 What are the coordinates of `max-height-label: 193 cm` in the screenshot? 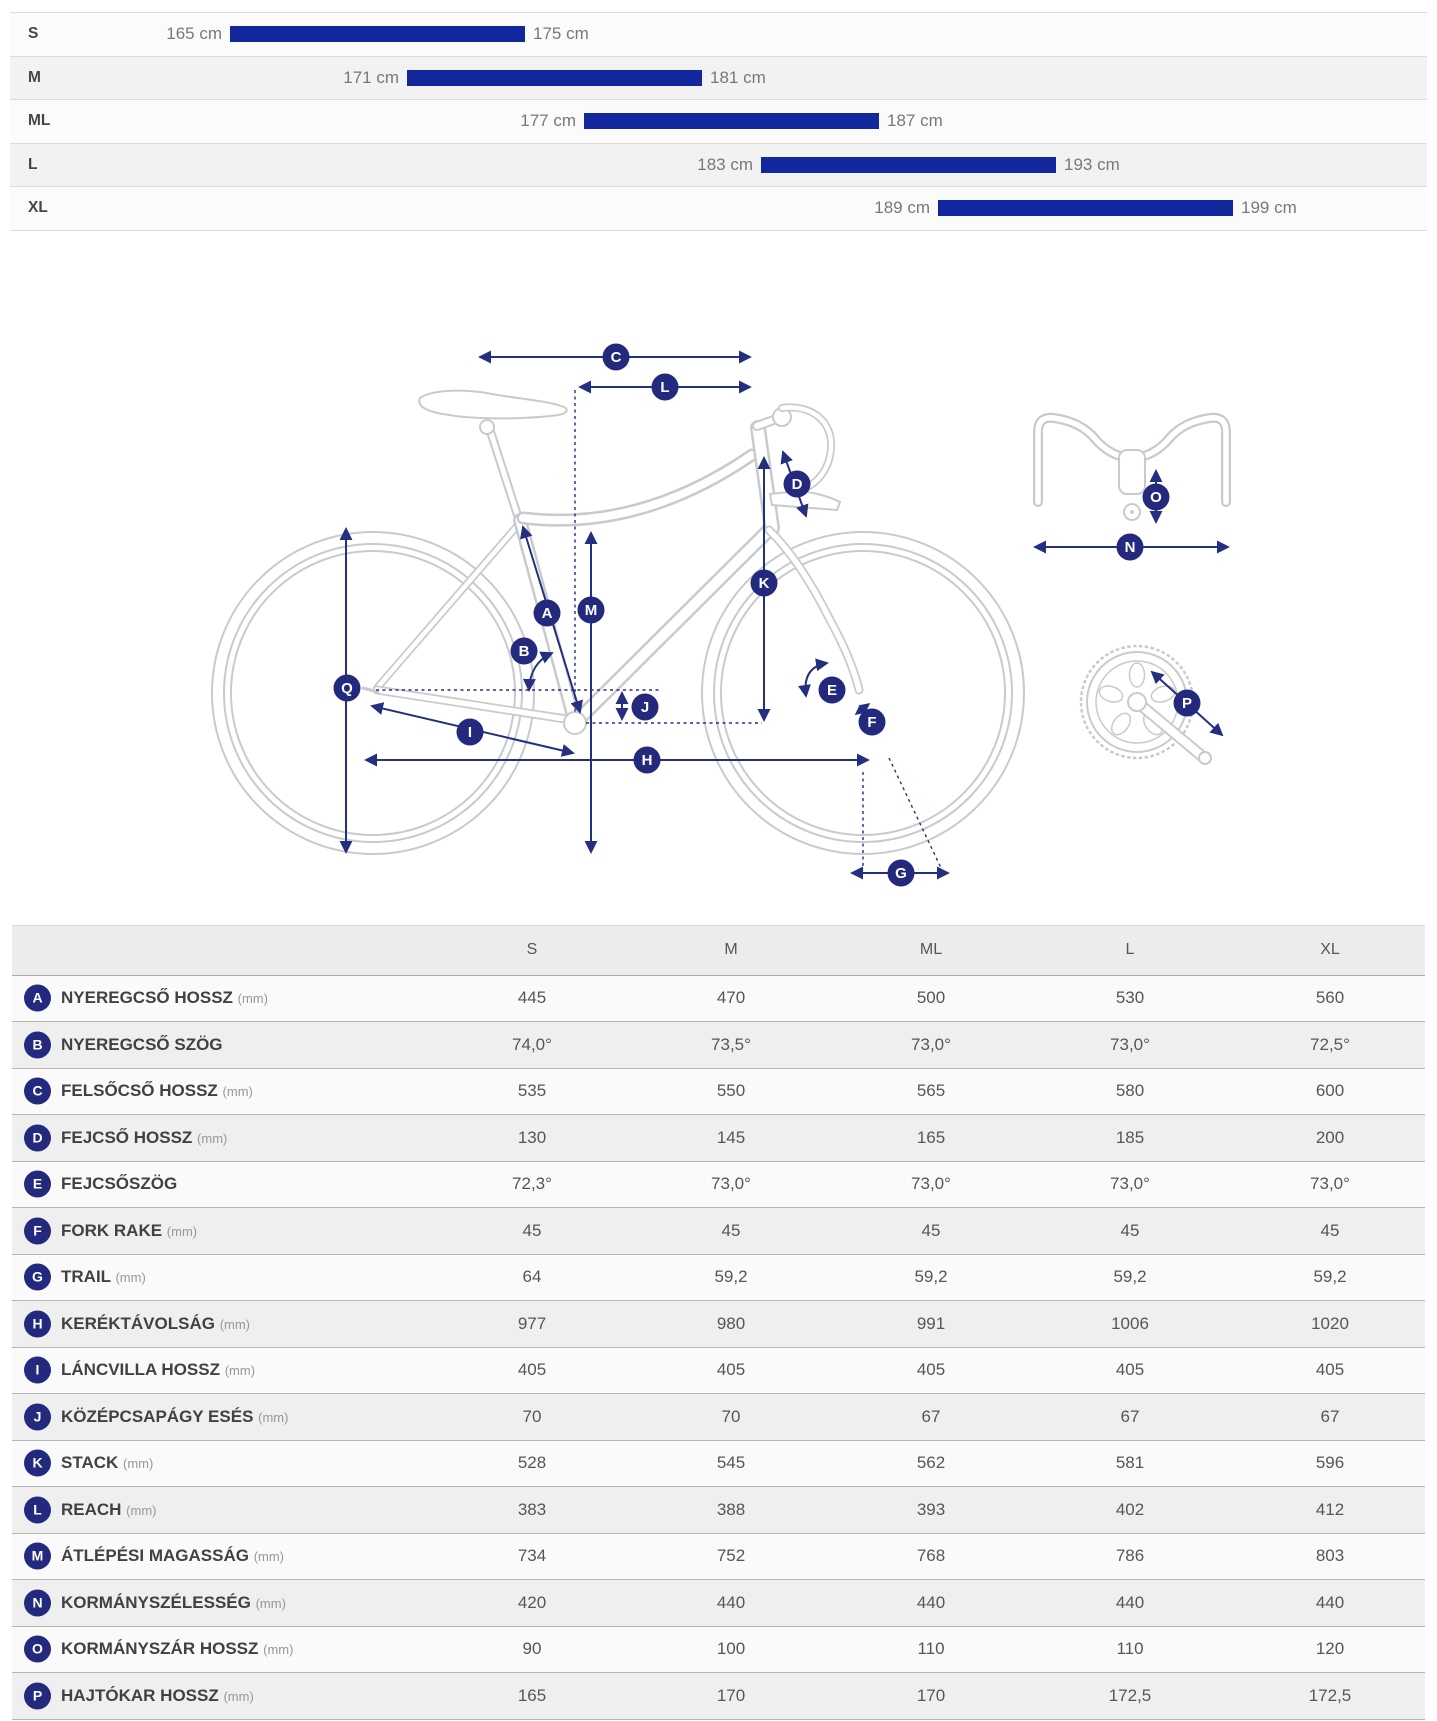 It's located at (1092, 164).